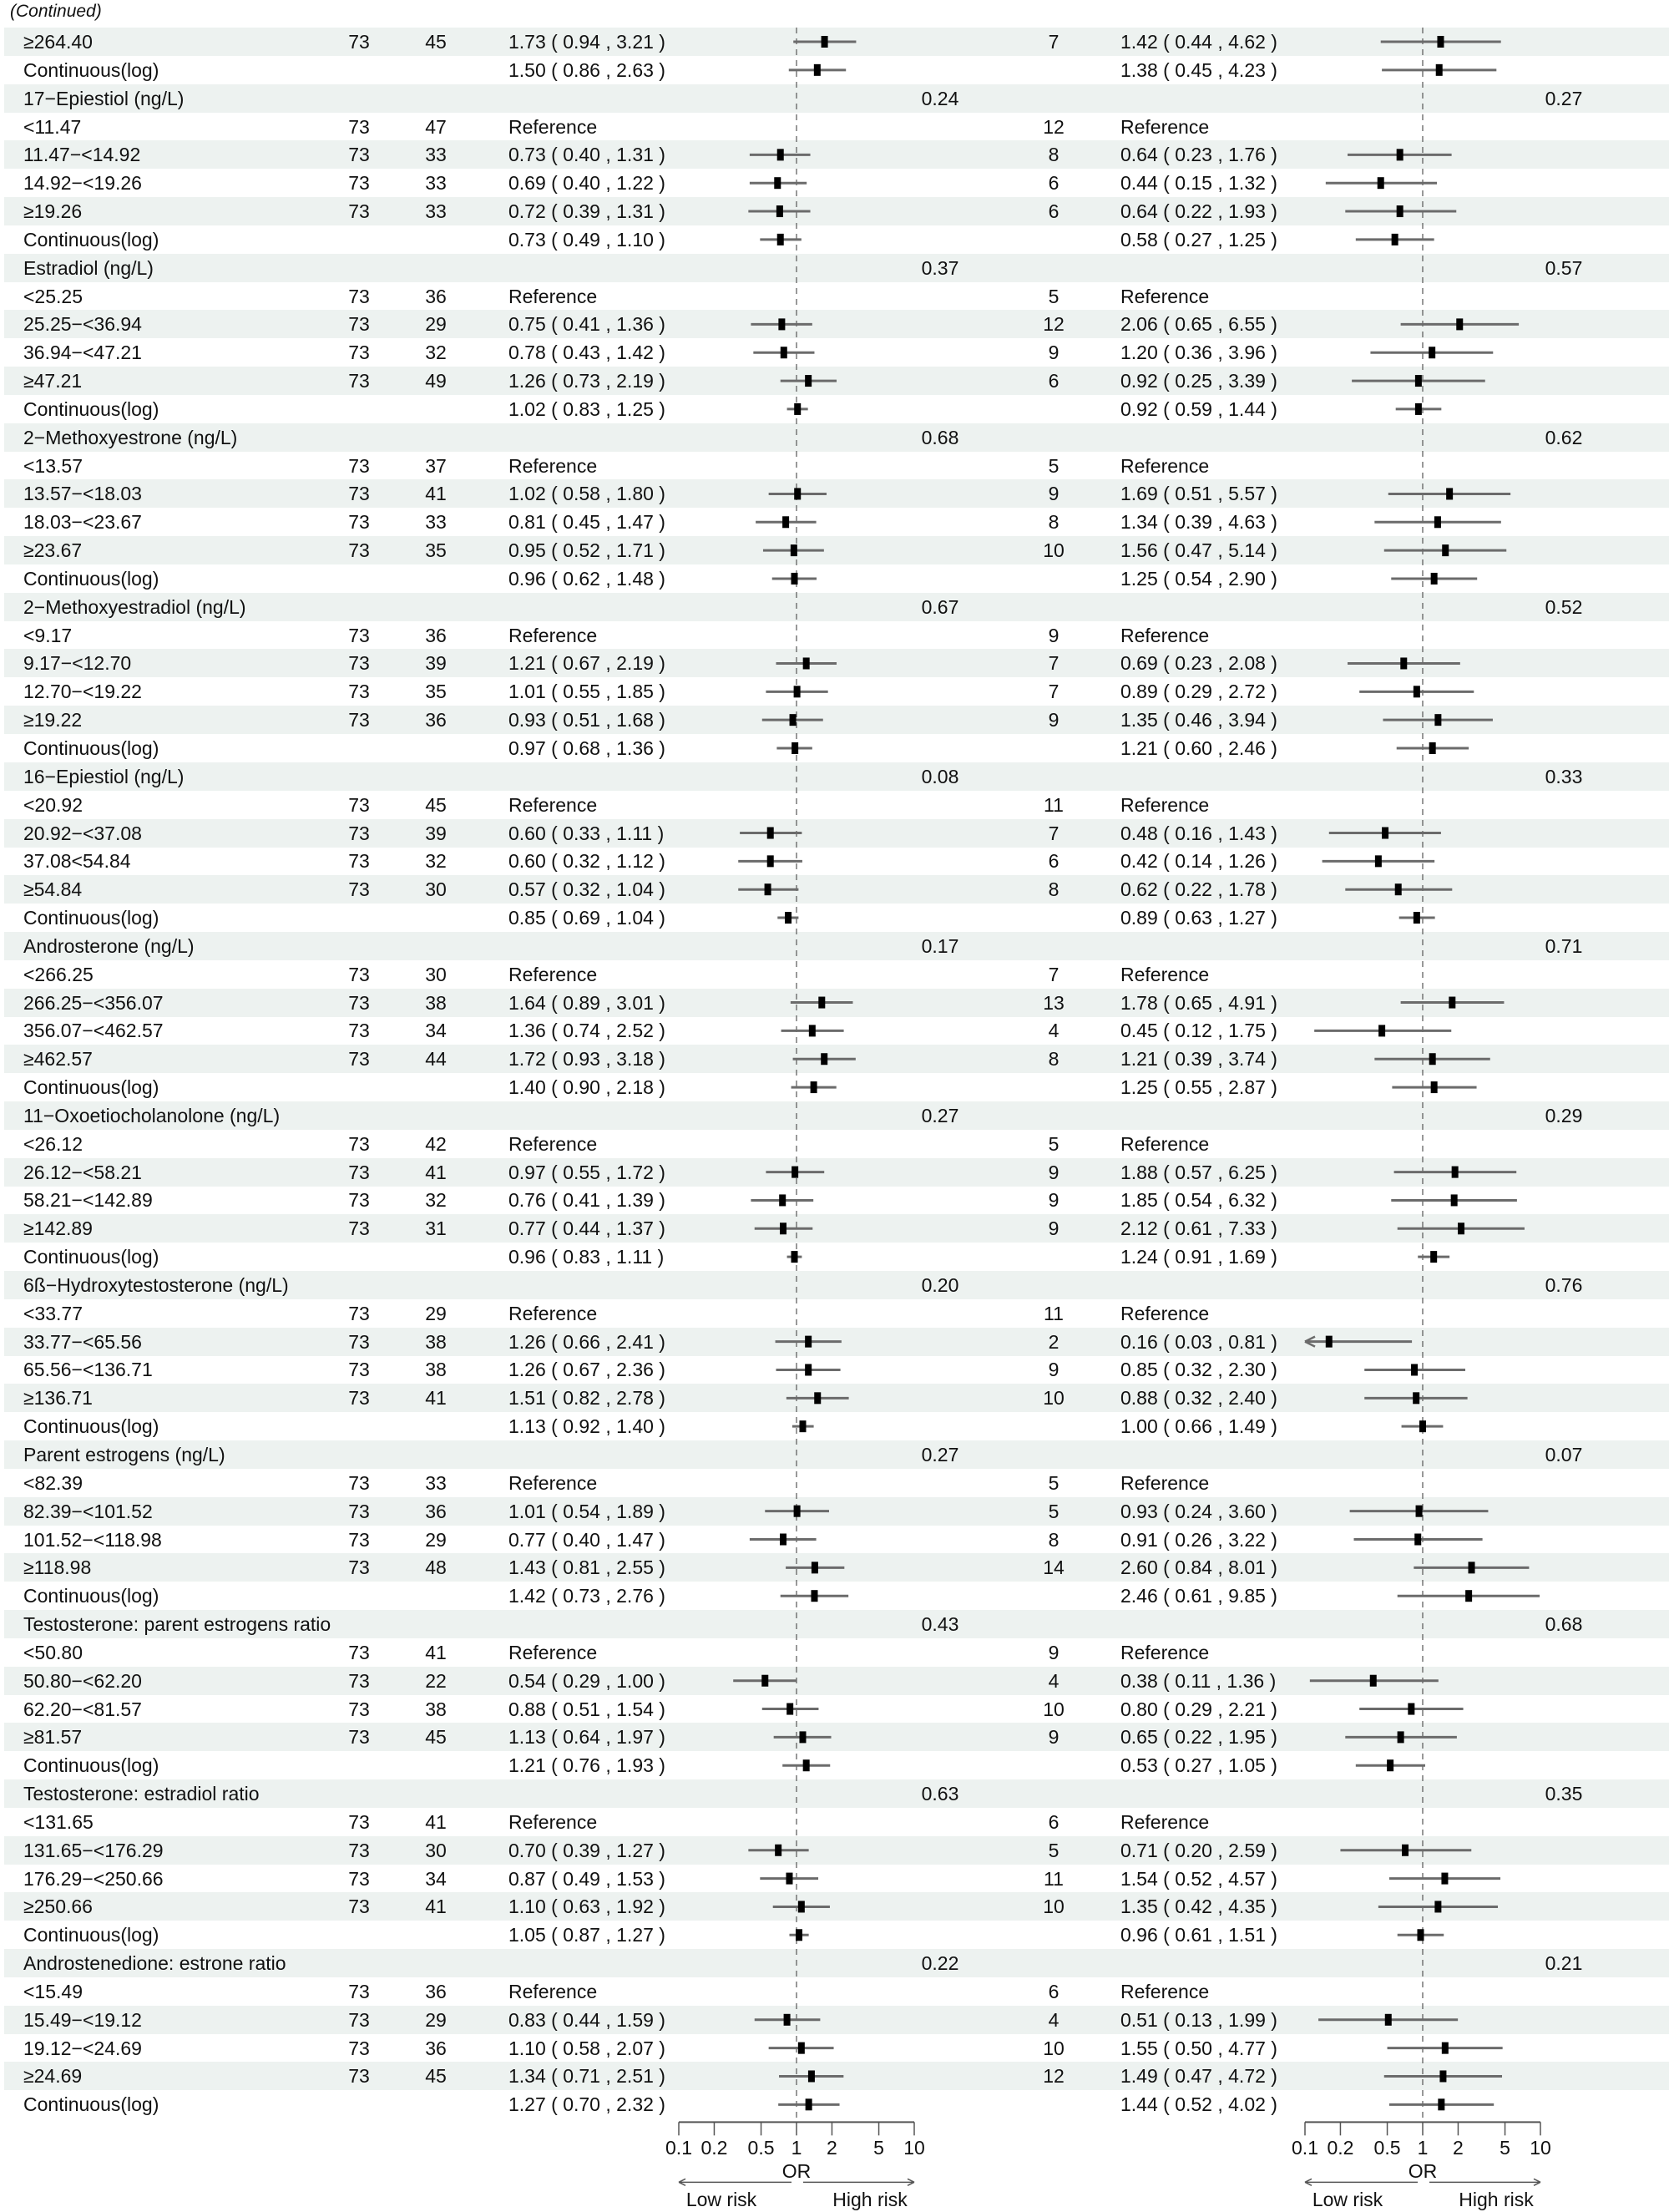 The width and height of the screenshot is (1669, 2212). What do you see at coordinates (1054, 155) in the screenshot?
I see `cases-value-2: 8` at bounding box center [1054, 155].